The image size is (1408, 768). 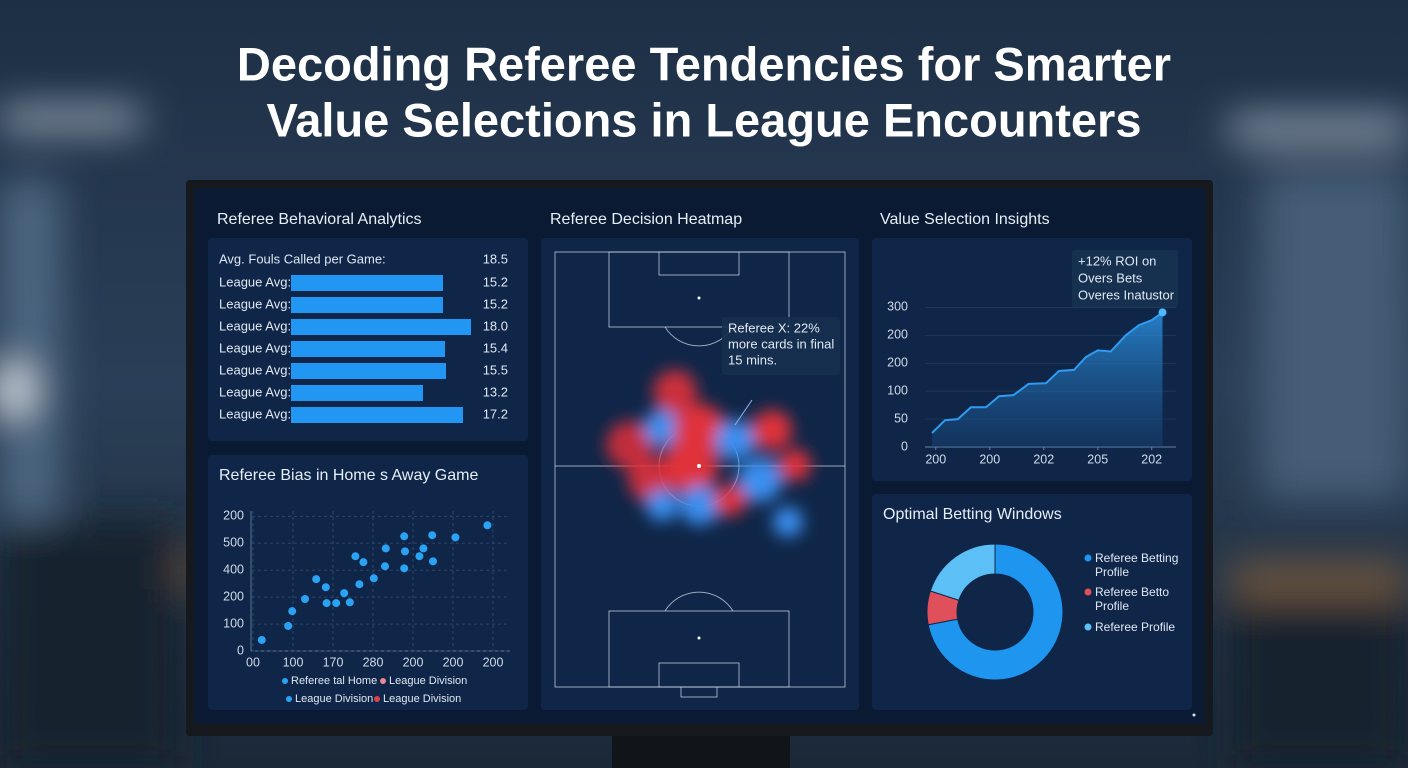 What do you see at coordinates (1162, 312) in the screenshot?
I see `end-point` at bounding box center [1162, 312].